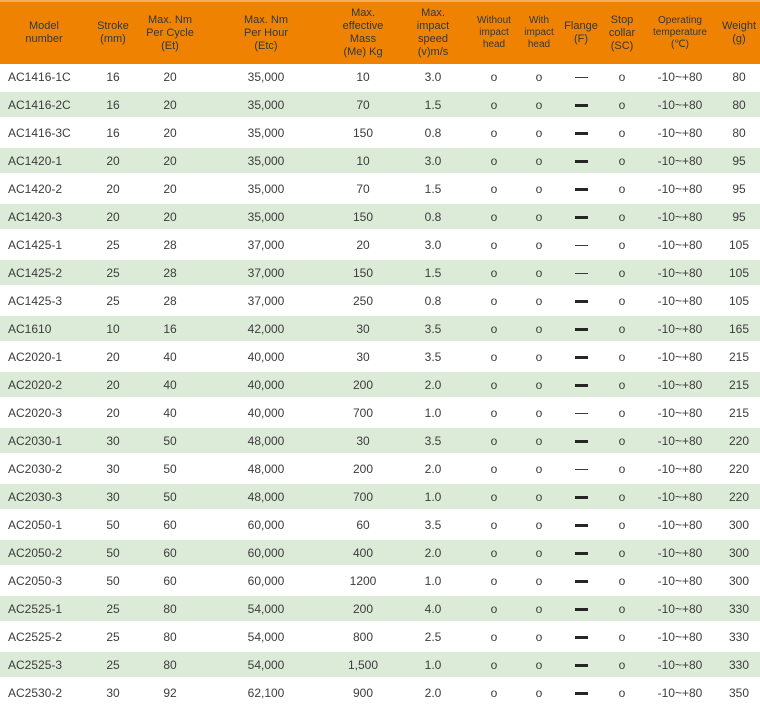 The image size is (760, 709). Describe the element at coordinates (380, 358) in the screenshot. I see `table-row: AC2020-1 20 40 40,000 30 3.5 o o o -10~+80 215` at that location.